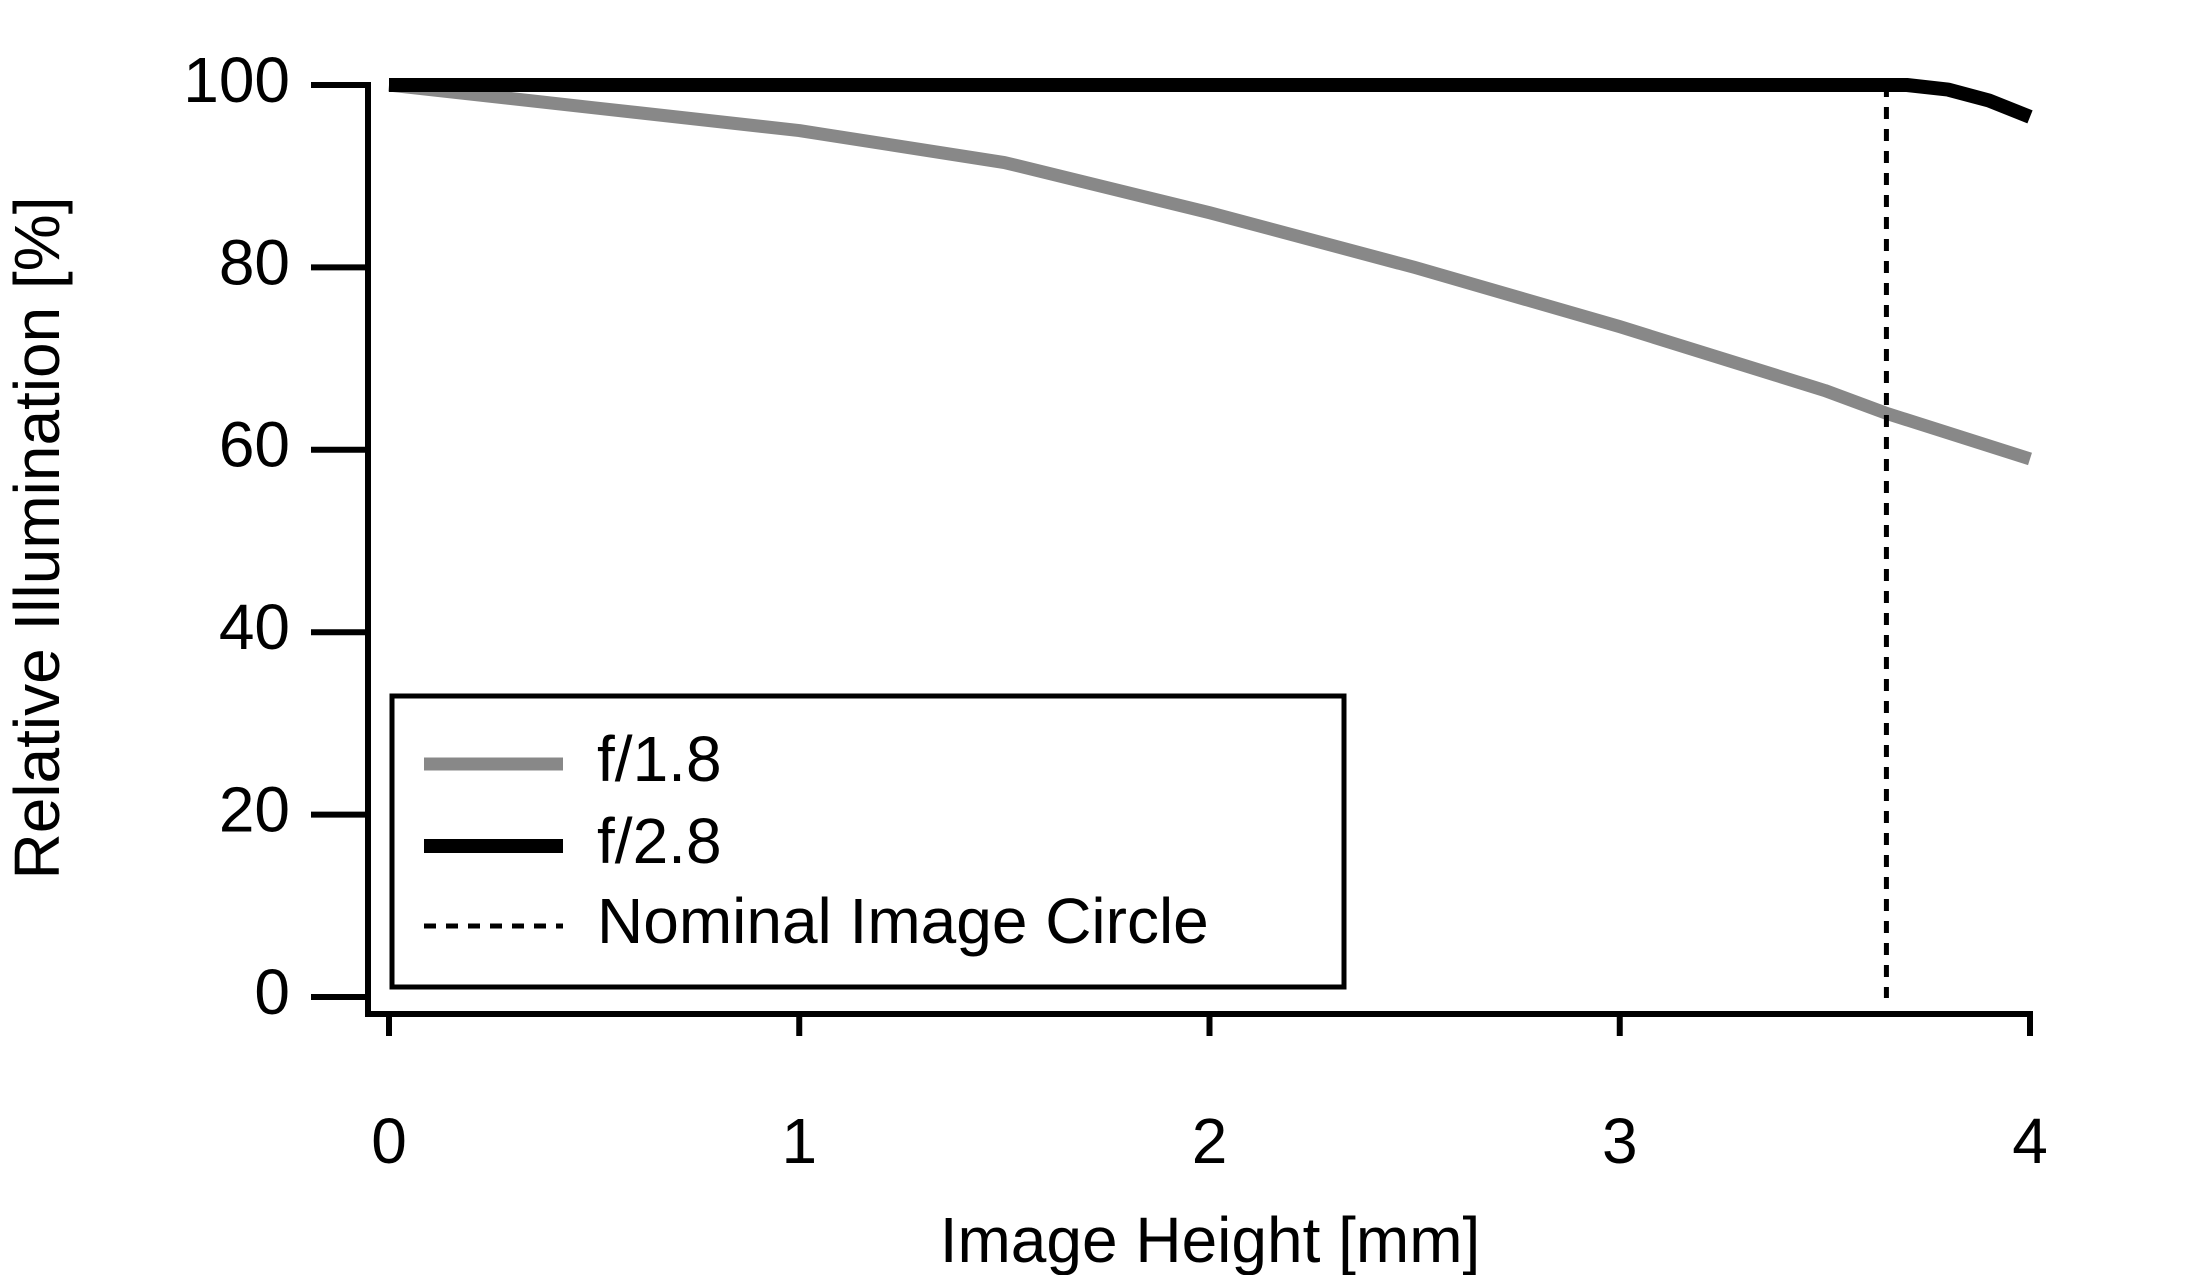 This screenshot has height=1275, width=2201. What do you see at coordinates (1210, 1141) in the screenshot?
I see `x-tick-label: 2` at bounding box center [1210, 1141].